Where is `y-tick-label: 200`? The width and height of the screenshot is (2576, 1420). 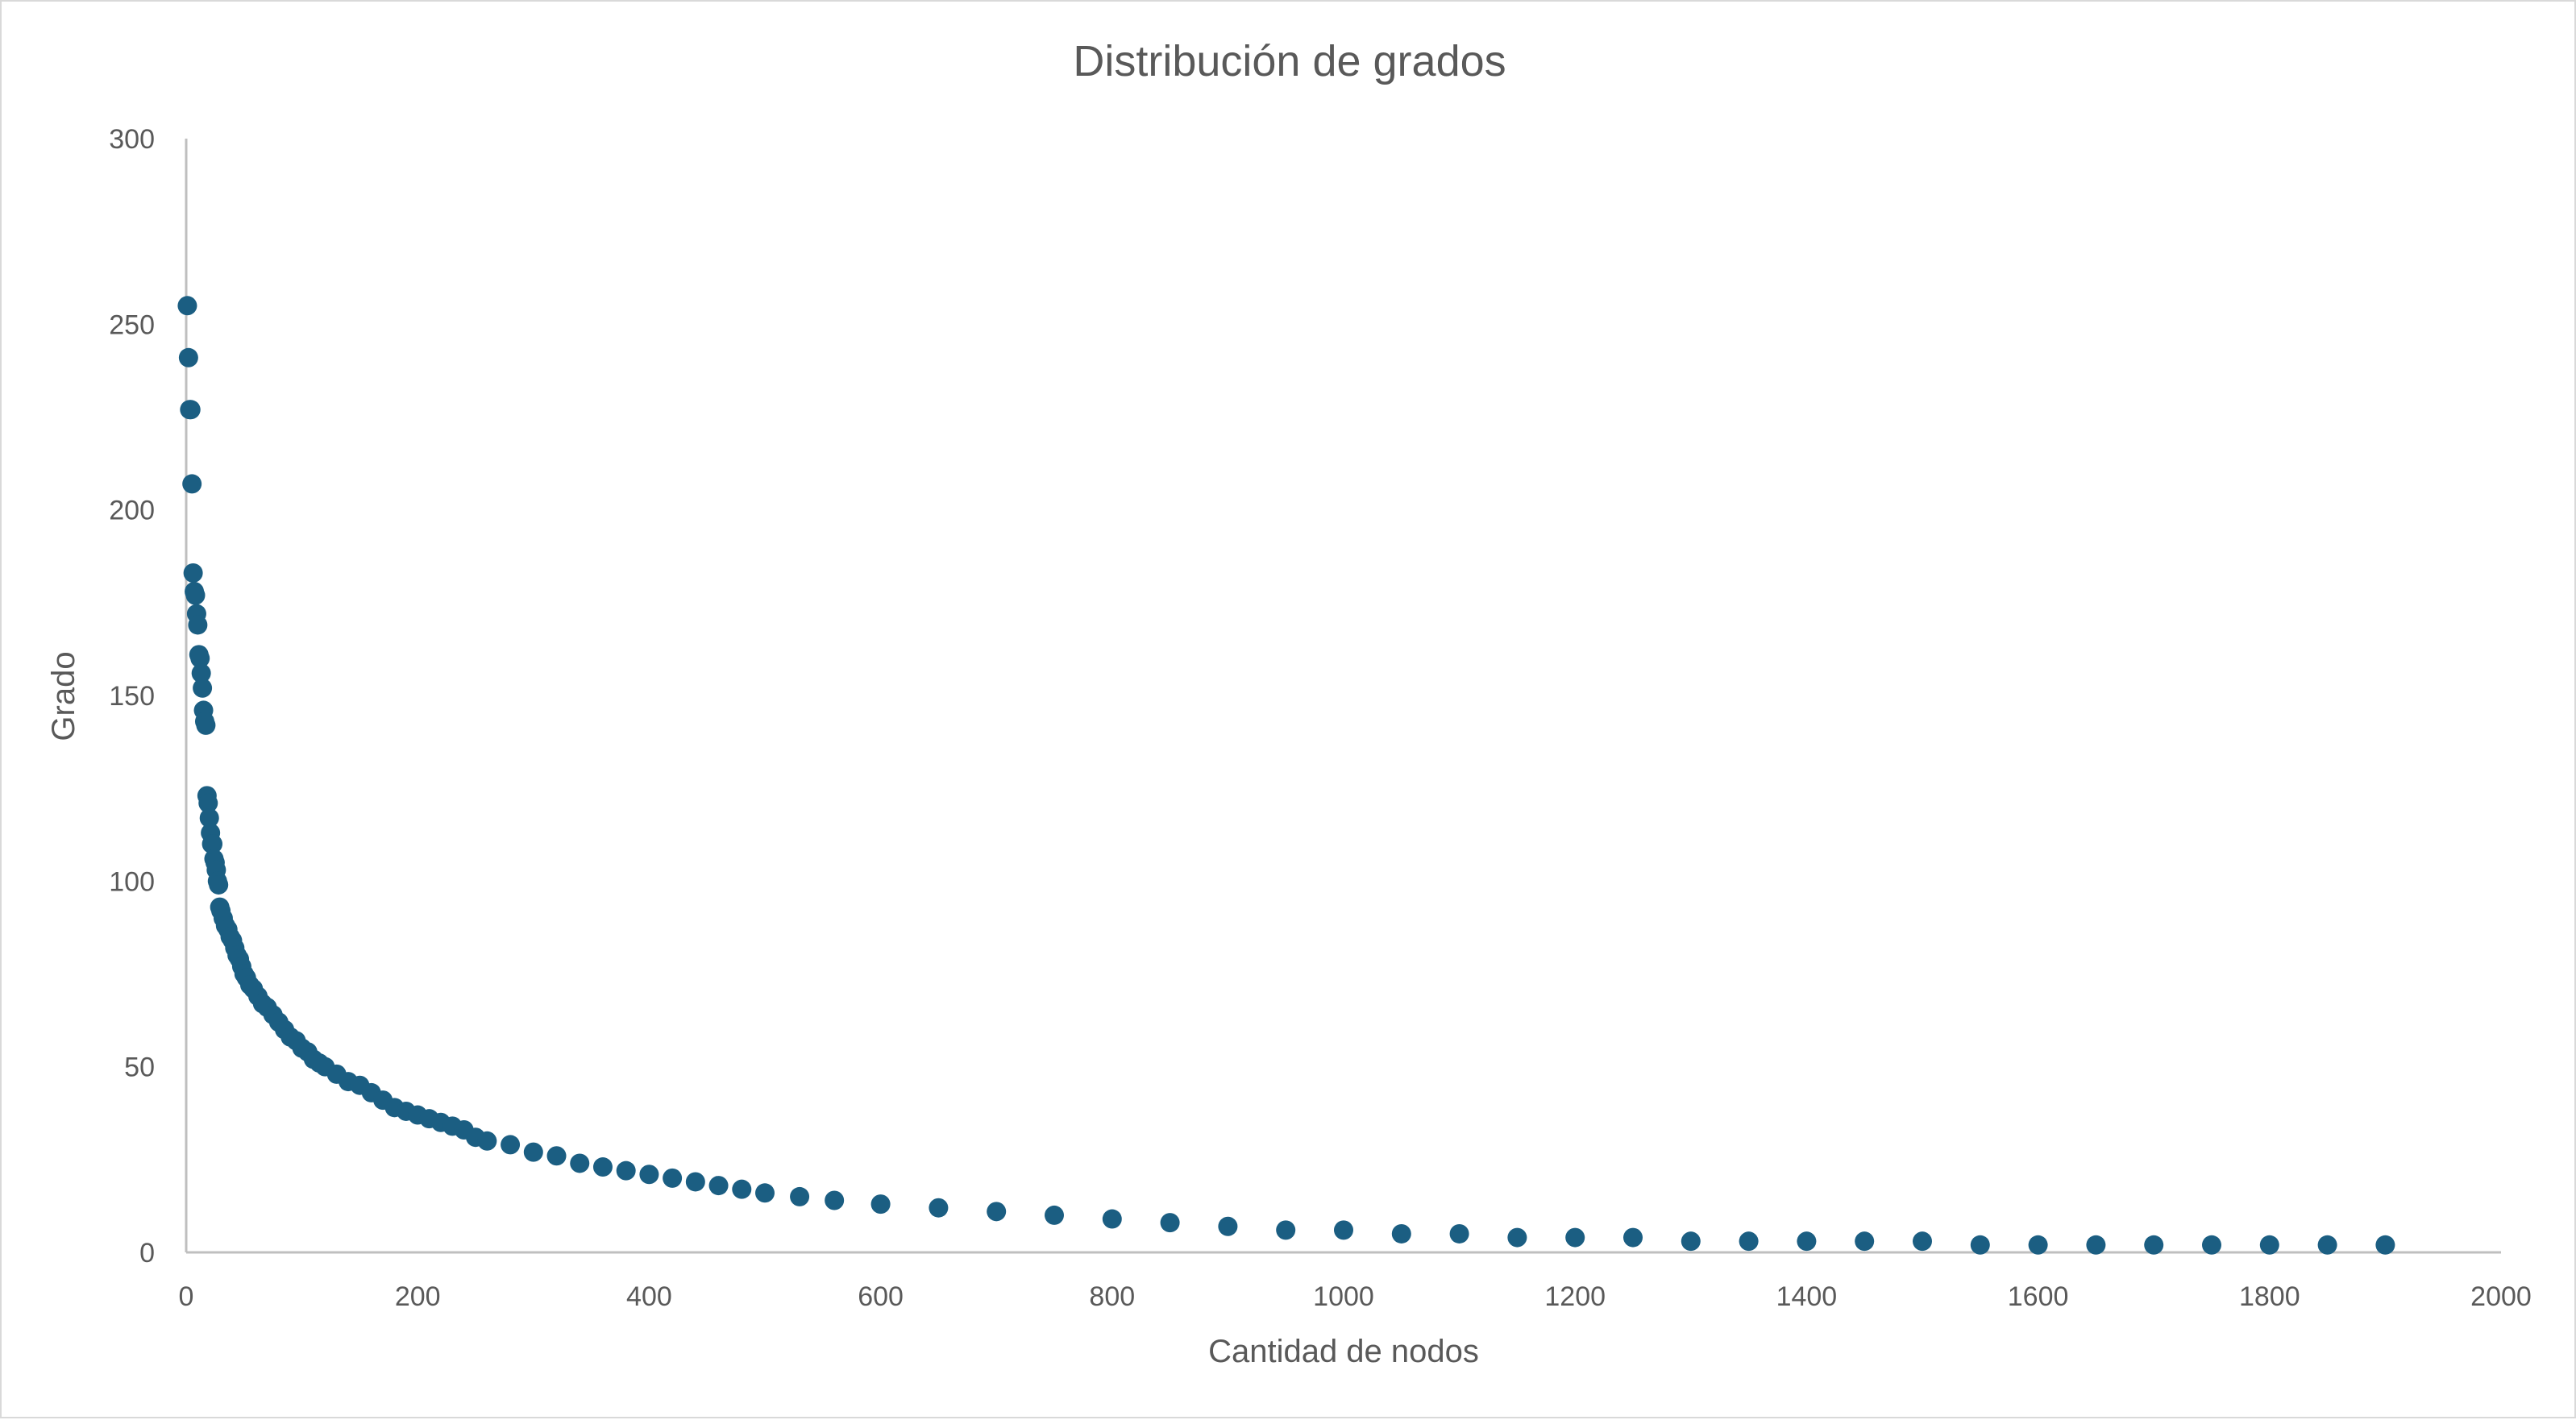 y-tick-label: 200 is located at coordinates (132, 511).